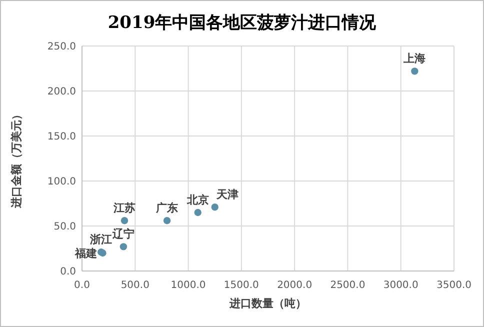 Image resolution: width=484 pixels, height=327 pixels. What do you see at coordinates (166, 208) in the screenshot?
I see `annotation: 广东` at bounding box center [166, 208].